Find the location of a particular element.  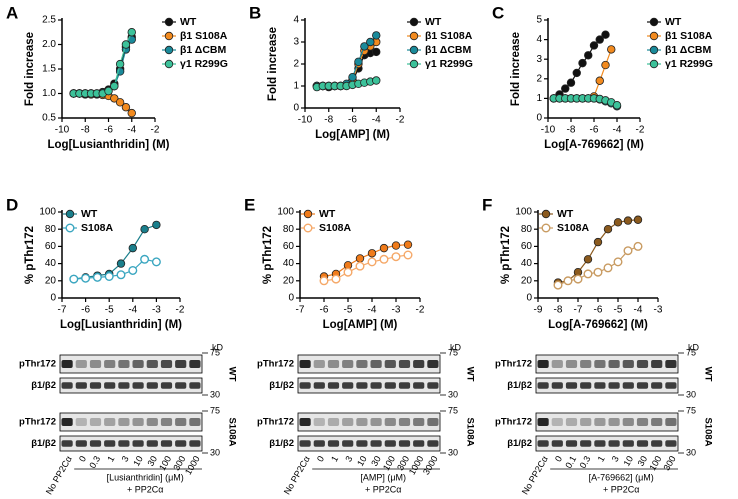

x-tick-label: -5 is located at coordinates (348, 310).